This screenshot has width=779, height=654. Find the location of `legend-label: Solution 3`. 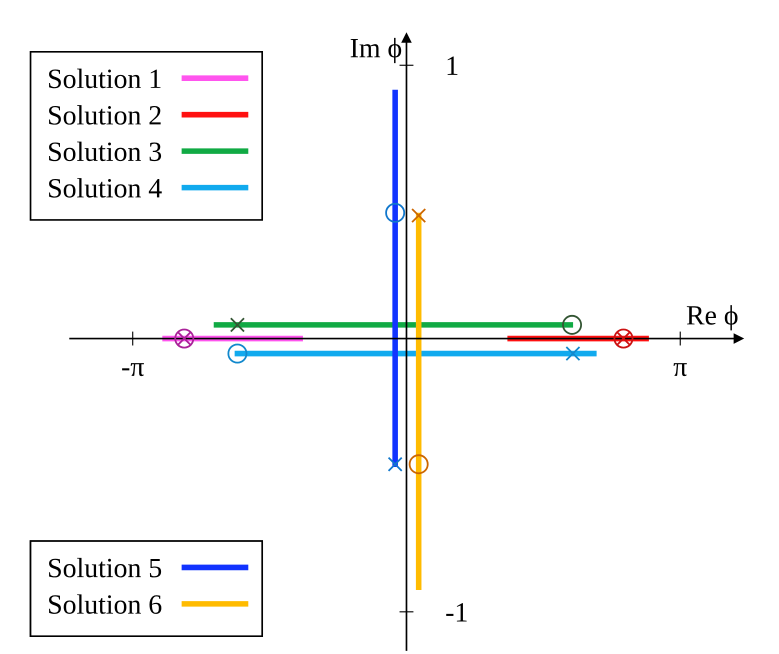

legend-label: Solution 3 is located at coordinates (105, 152).